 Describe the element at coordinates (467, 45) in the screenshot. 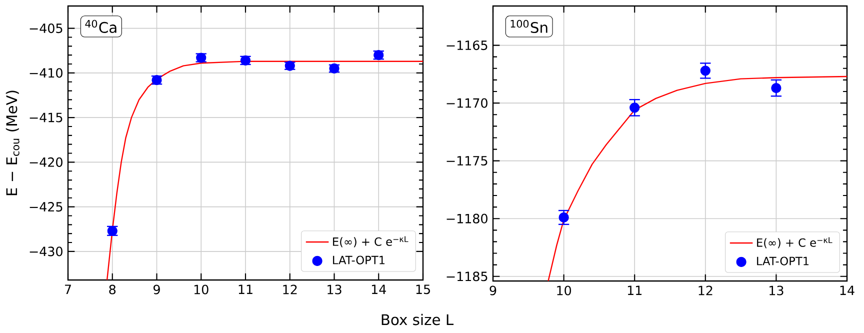

I see `y-tick-label: −1165` at that location.